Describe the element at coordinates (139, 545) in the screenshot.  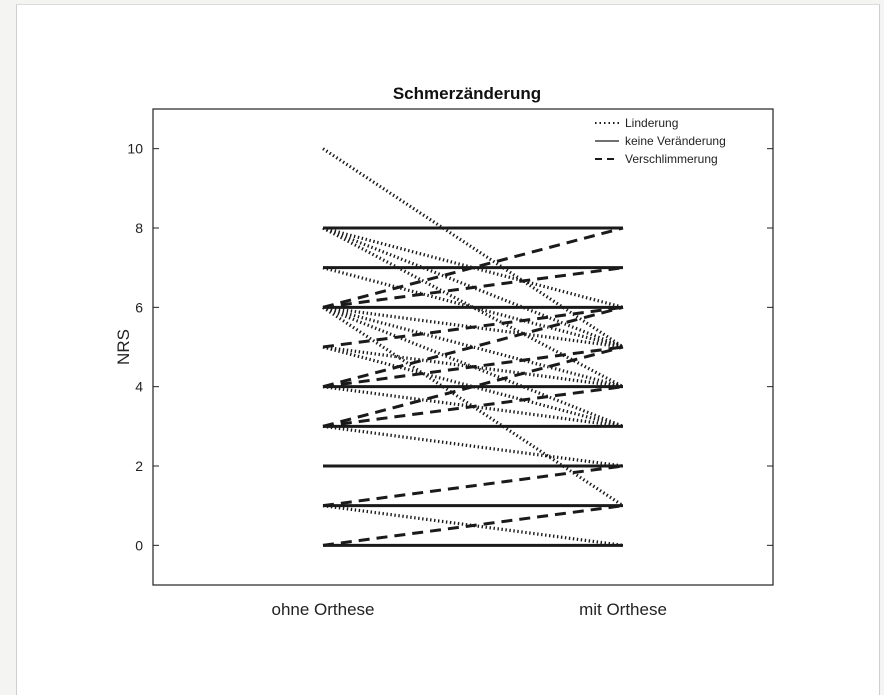
I see `y-tick-label: 0` at that location.